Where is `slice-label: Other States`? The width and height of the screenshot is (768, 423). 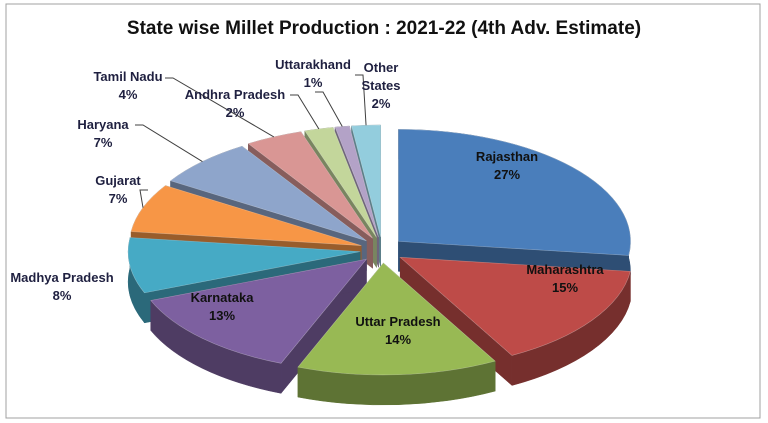
slice-label: Other States is located at coordinates (381, 76).